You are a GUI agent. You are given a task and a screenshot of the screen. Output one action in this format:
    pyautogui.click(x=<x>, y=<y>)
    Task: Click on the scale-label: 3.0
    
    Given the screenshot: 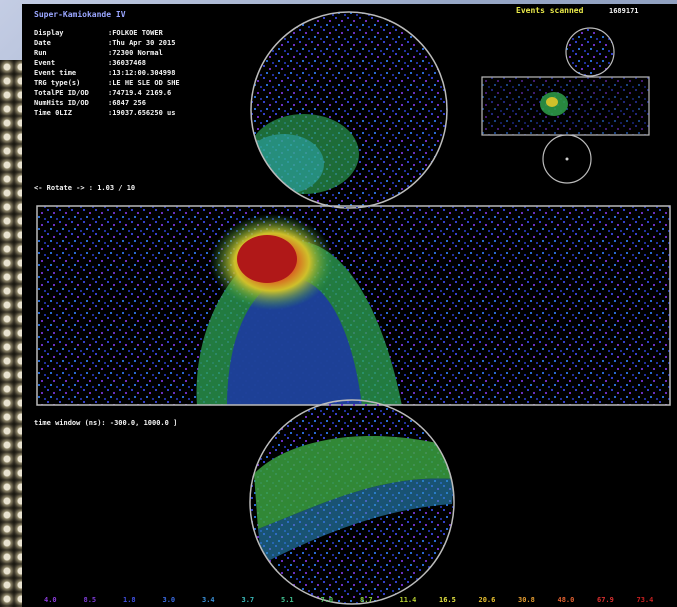 What is the action you would take?
    pyautogui.click(x=169, y=600)
    